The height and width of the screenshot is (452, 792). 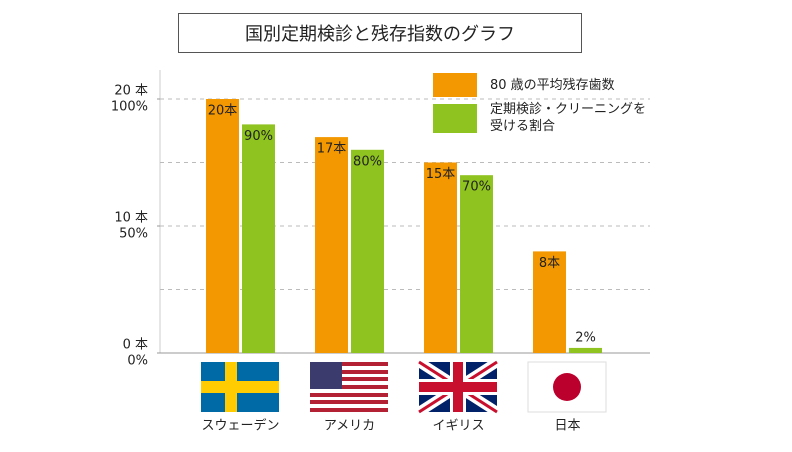 What do you see at coordinates (135, 345) in the screenshot?
I see `y-tick-label: 0 本` at bounding box center [135, 345].